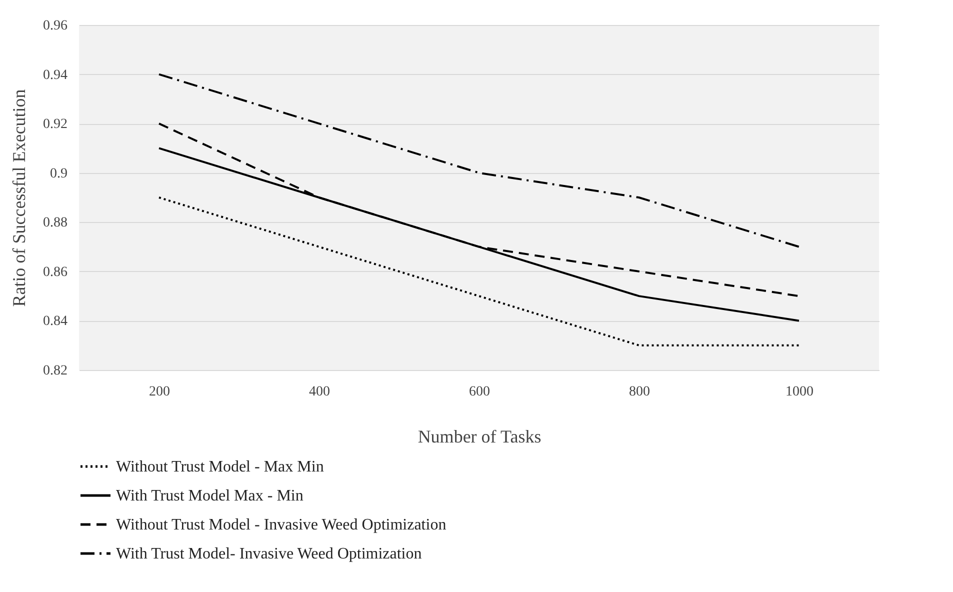  What do you see at coordinates (59, 174) in the screenshot?
I see `y-tick-label: 0.9` at bounding box center [59, 174].